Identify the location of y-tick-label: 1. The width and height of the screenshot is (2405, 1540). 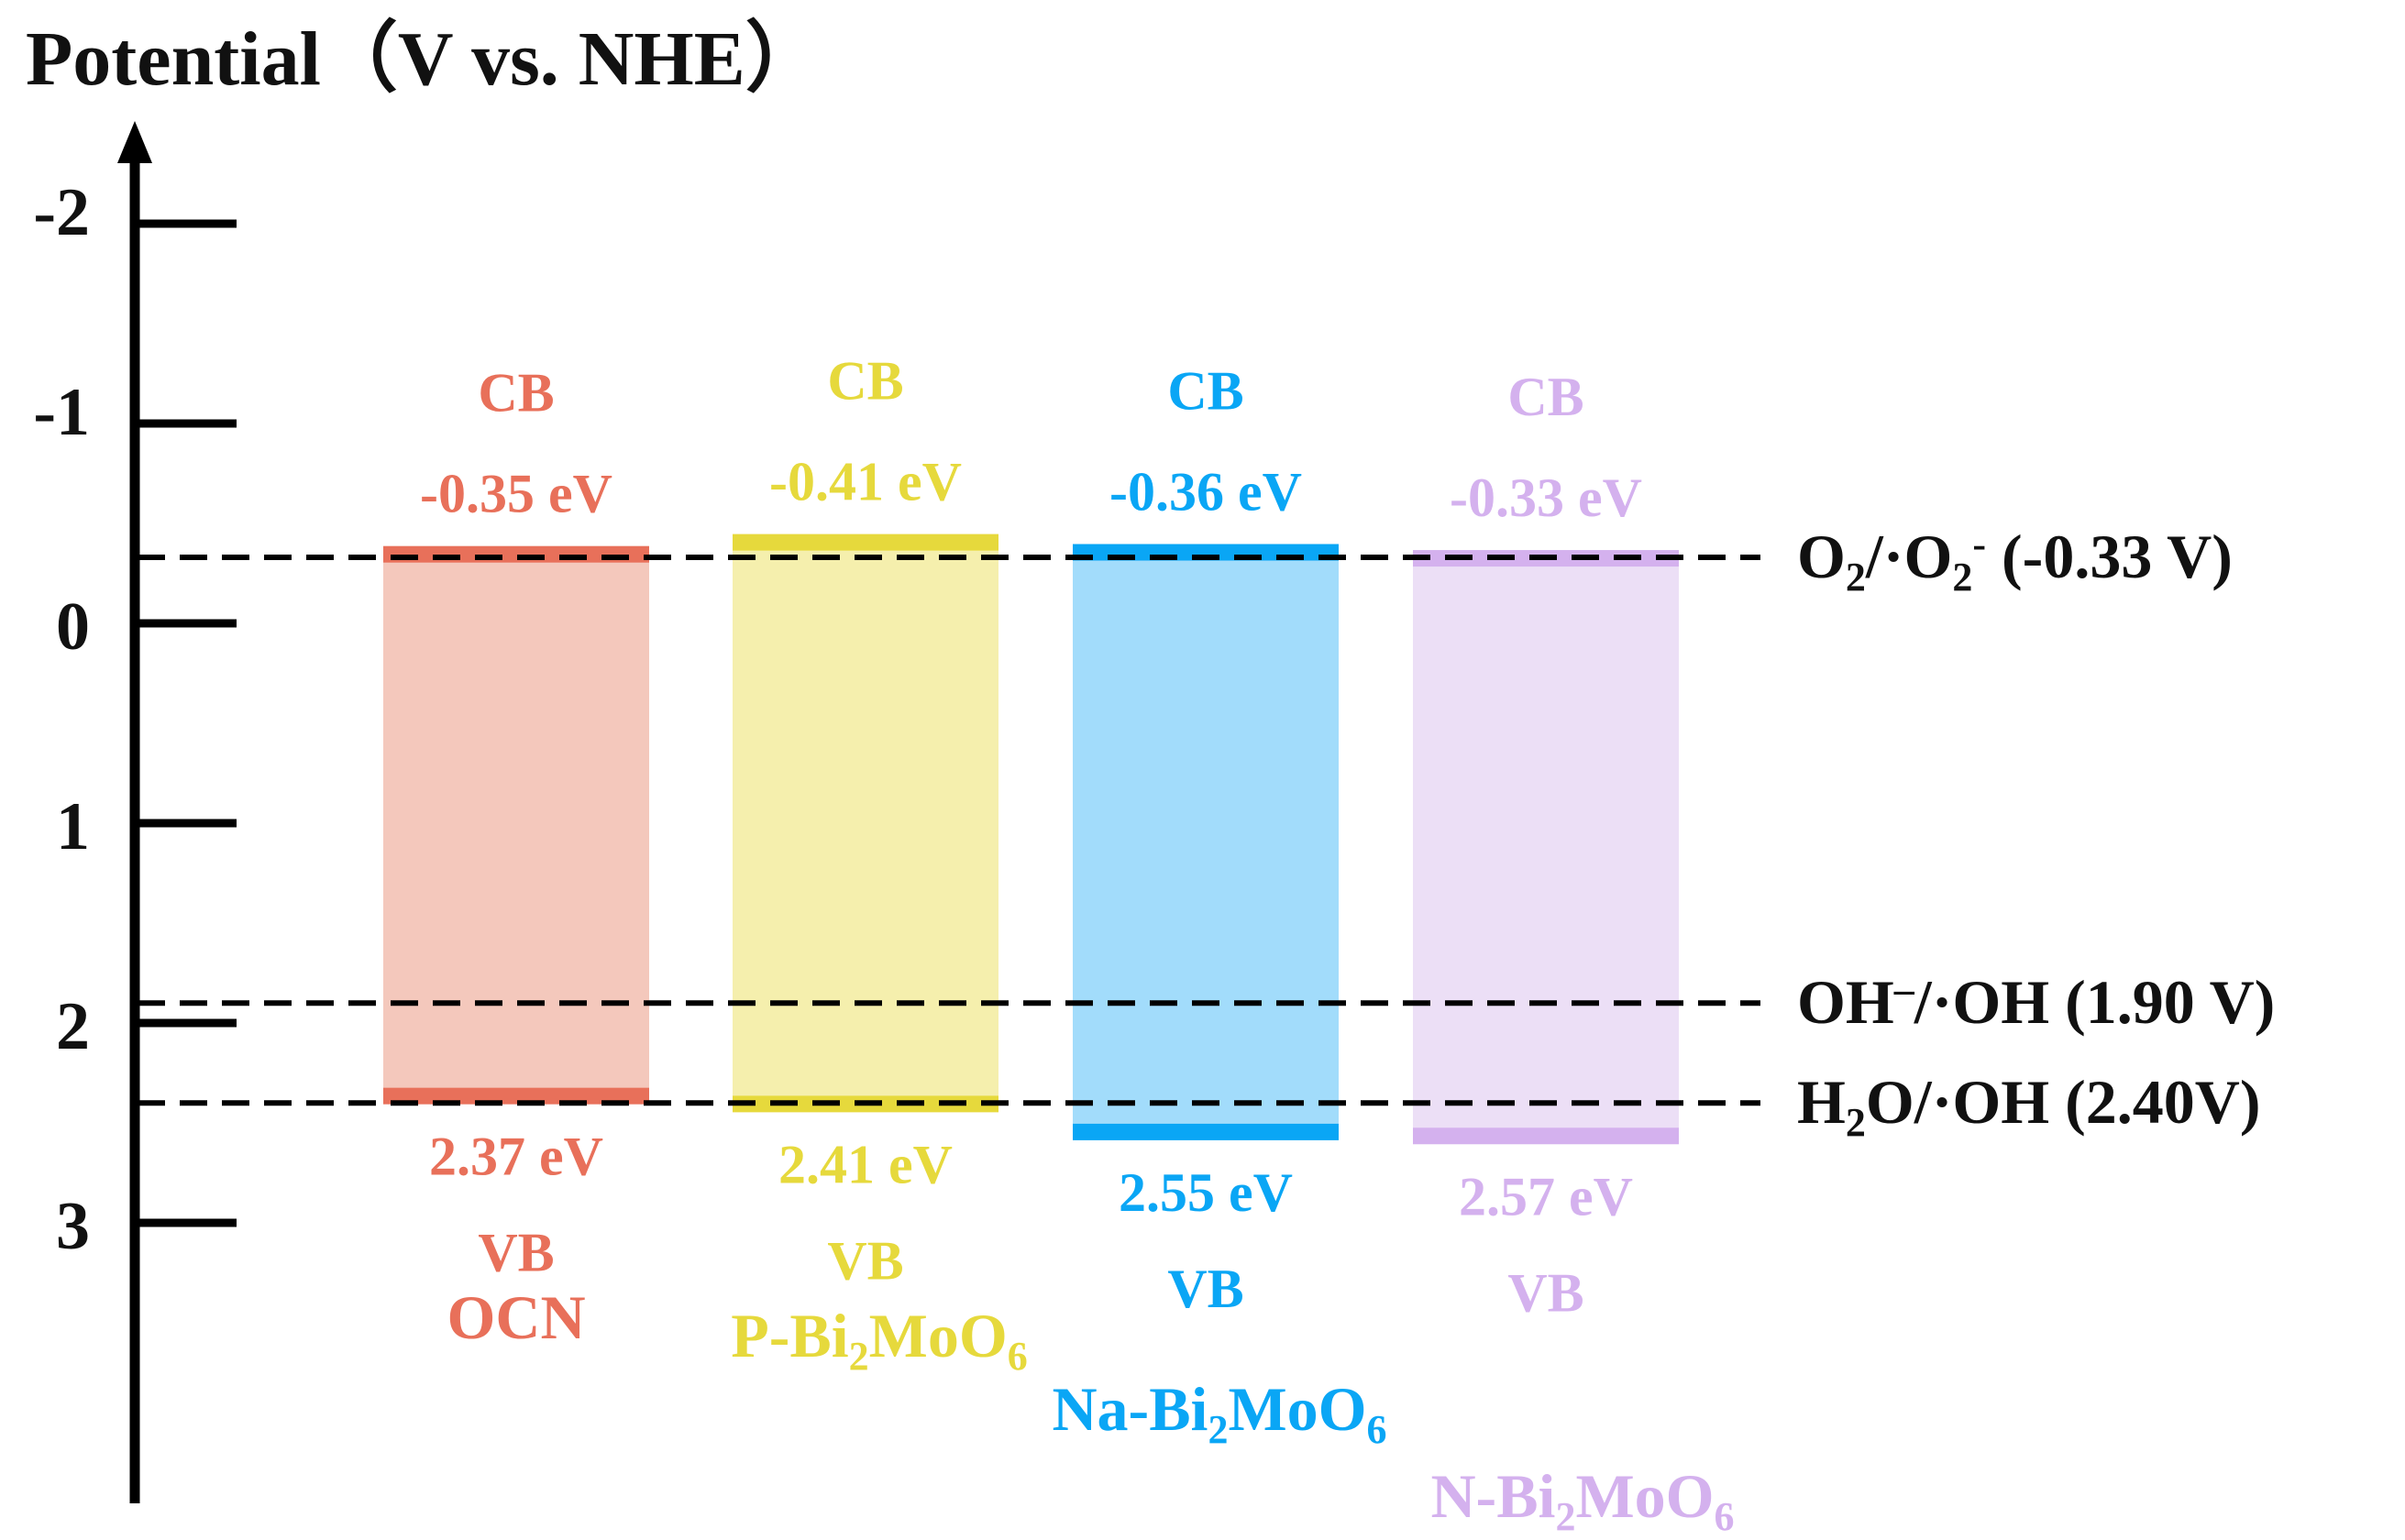
(73, 826).